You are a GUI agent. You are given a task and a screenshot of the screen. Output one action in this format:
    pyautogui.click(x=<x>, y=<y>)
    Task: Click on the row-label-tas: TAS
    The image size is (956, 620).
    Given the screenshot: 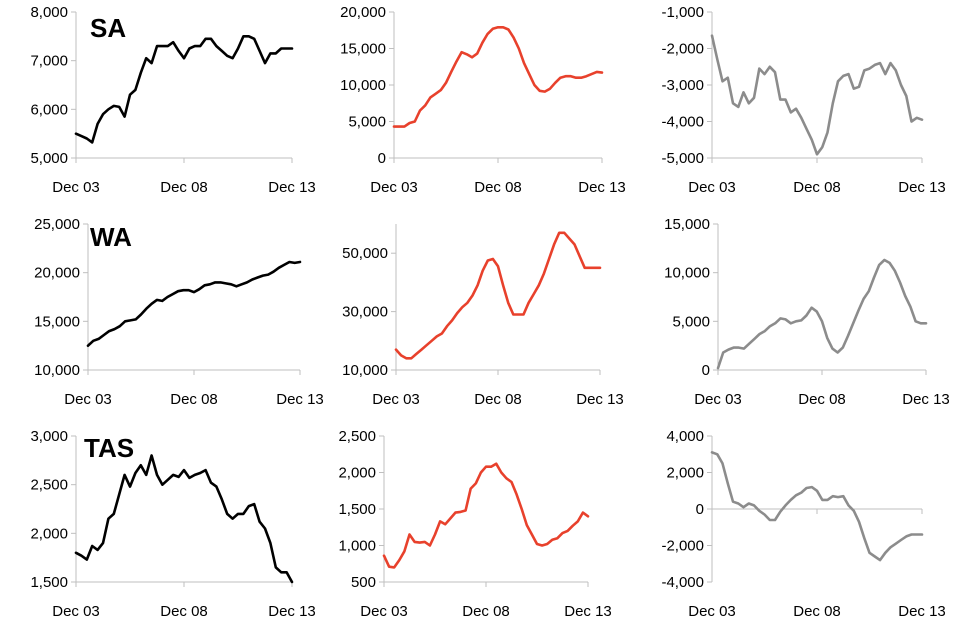 What is the action you would take?
    pyautogui.click(x=109, y=448)
    